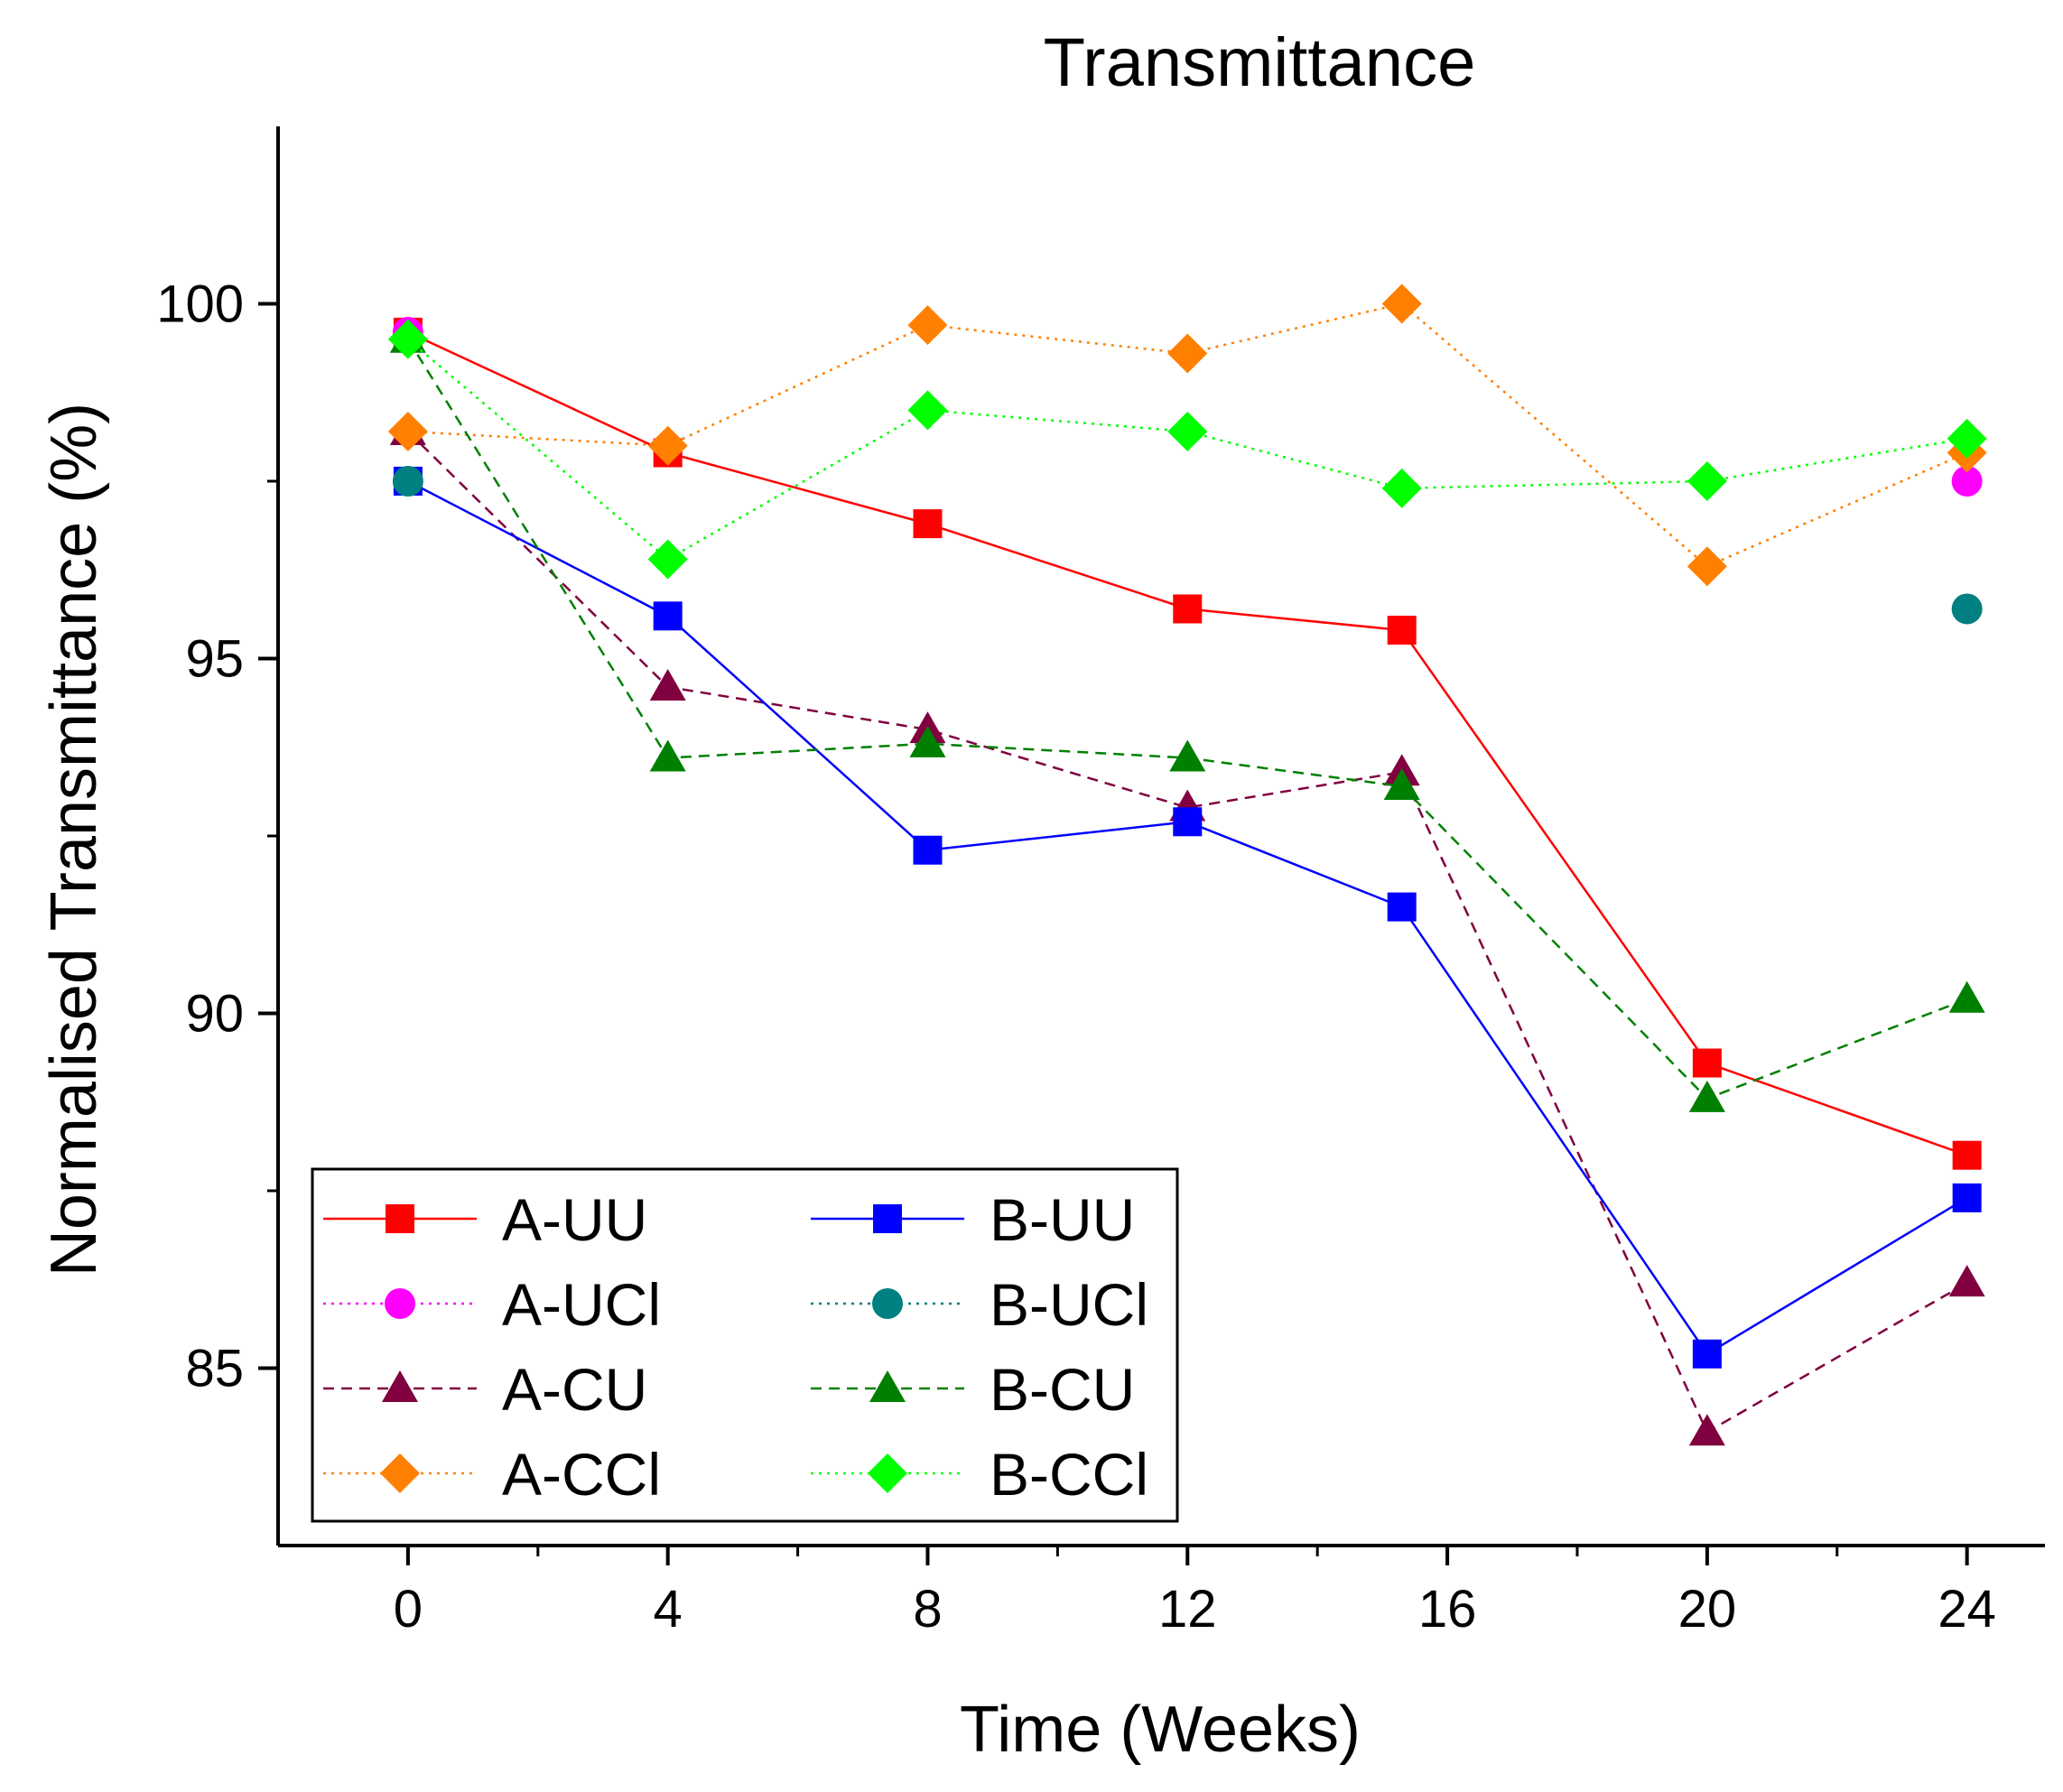  I want to click on legend-item-a-uu: A-UU, so click(485, 1219).